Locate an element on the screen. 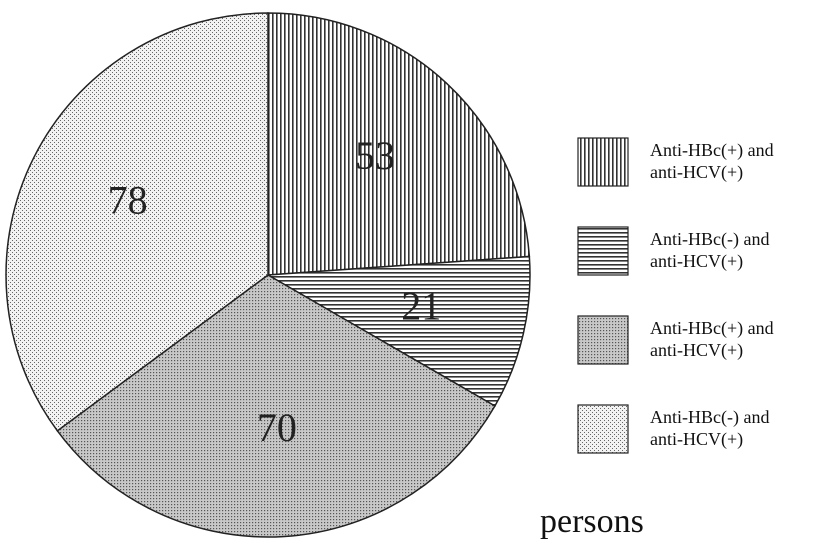 The width and height of the screenshot is (821, 557). slice-label: 53 is located at coordinates (375, 155).